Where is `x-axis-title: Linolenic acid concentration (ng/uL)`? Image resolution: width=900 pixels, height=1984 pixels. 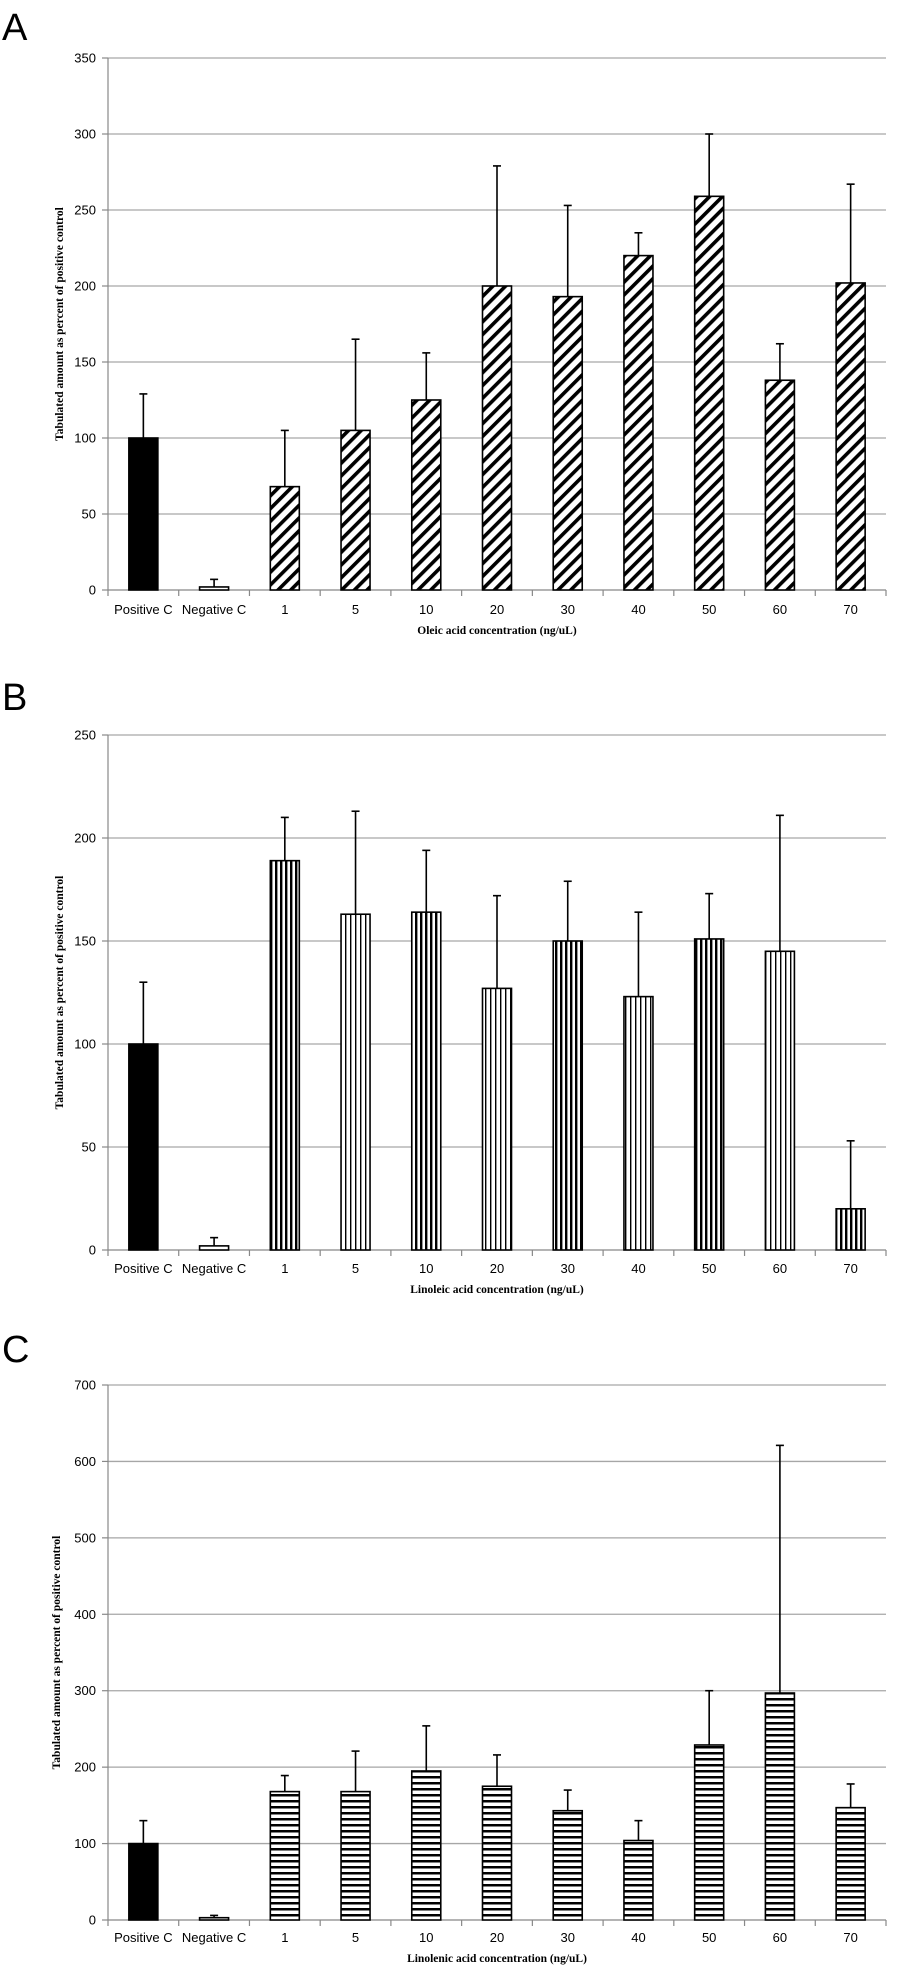
x-axis-title: Linolenic acid concentration (ng/uL) is located at coordinates (497, 1959).